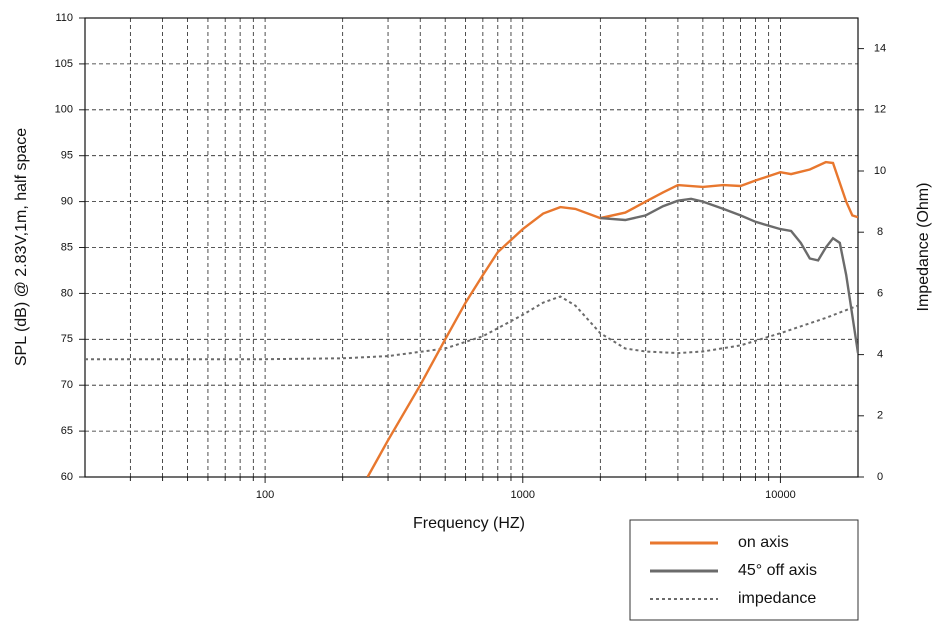 This screenshot has width=945, height=633. What do you see at coordinates (64, 18) in the screenshot?
I see `y-tick-label: 110` at bounding box center [64, 18].